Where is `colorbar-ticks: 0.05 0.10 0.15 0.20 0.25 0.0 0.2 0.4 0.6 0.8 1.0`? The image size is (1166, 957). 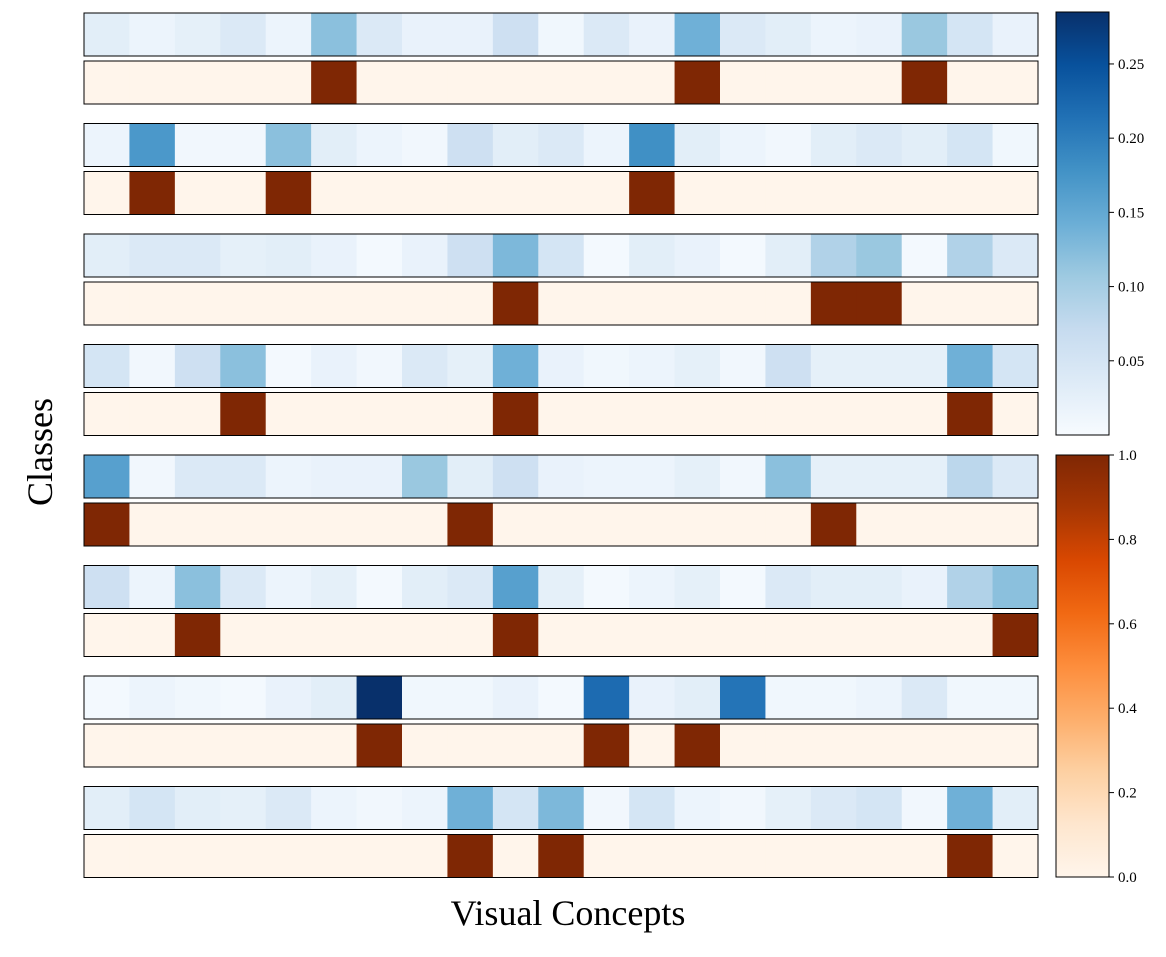
colorbar-ticks: 0.05 0.10 0.15 0.20 0.25 0.0 0.2 0.4 0.6 0.8 1.0 is located at coordinates (1126, 471).